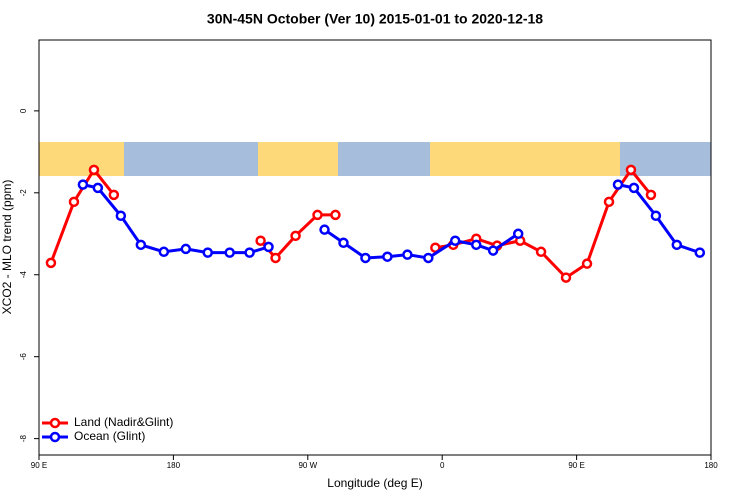 The height and width of the screenshot is (500, 750). What do you see at coordinates (391, 221) in the screenshot?
I see `series` at bounding box center [391, 221].